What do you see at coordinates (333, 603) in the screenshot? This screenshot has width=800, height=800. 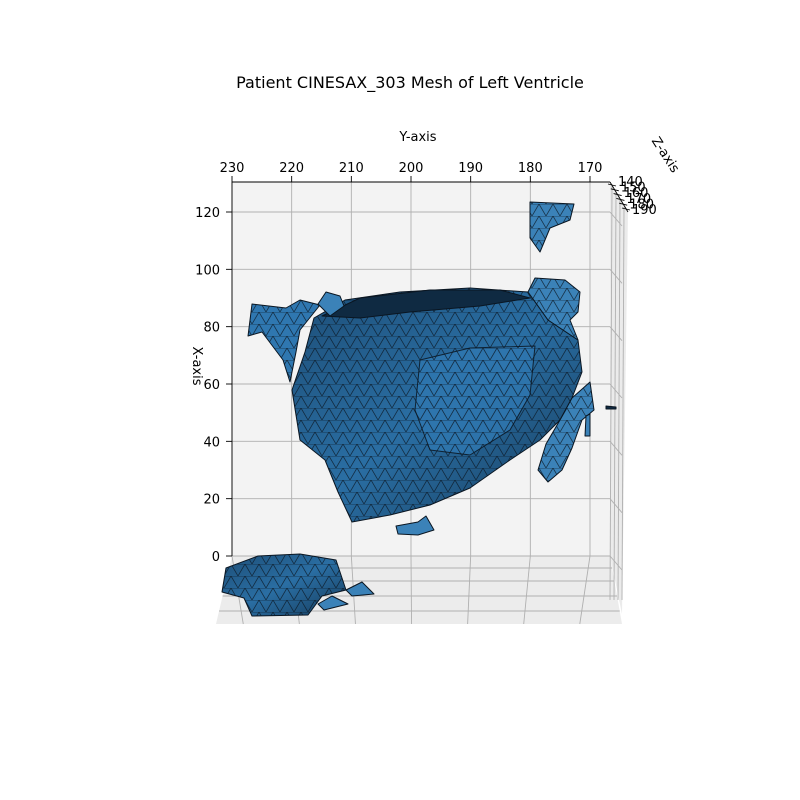 I see `mesh-floor-small-b` at bounding box center [333, 603].